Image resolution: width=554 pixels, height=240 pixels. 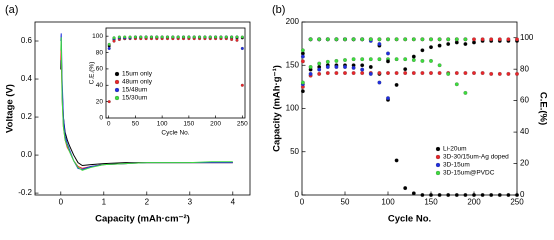 I want to click on x-axis-label: Capacity (mAh·cm⁻²), so click(x=142, y=219).